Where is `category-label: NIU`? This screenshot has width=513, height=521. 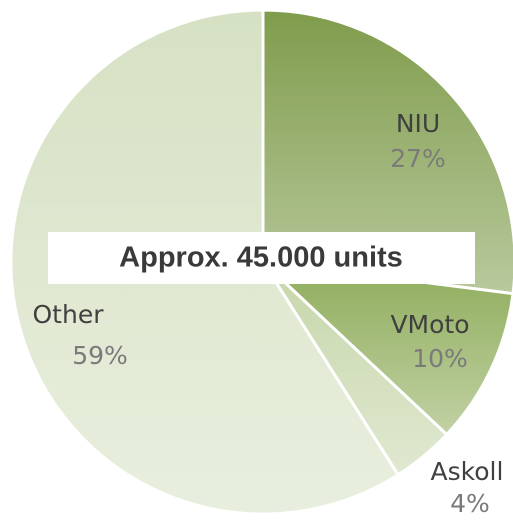 category-label: NIU is located at coordinates (418, 123).